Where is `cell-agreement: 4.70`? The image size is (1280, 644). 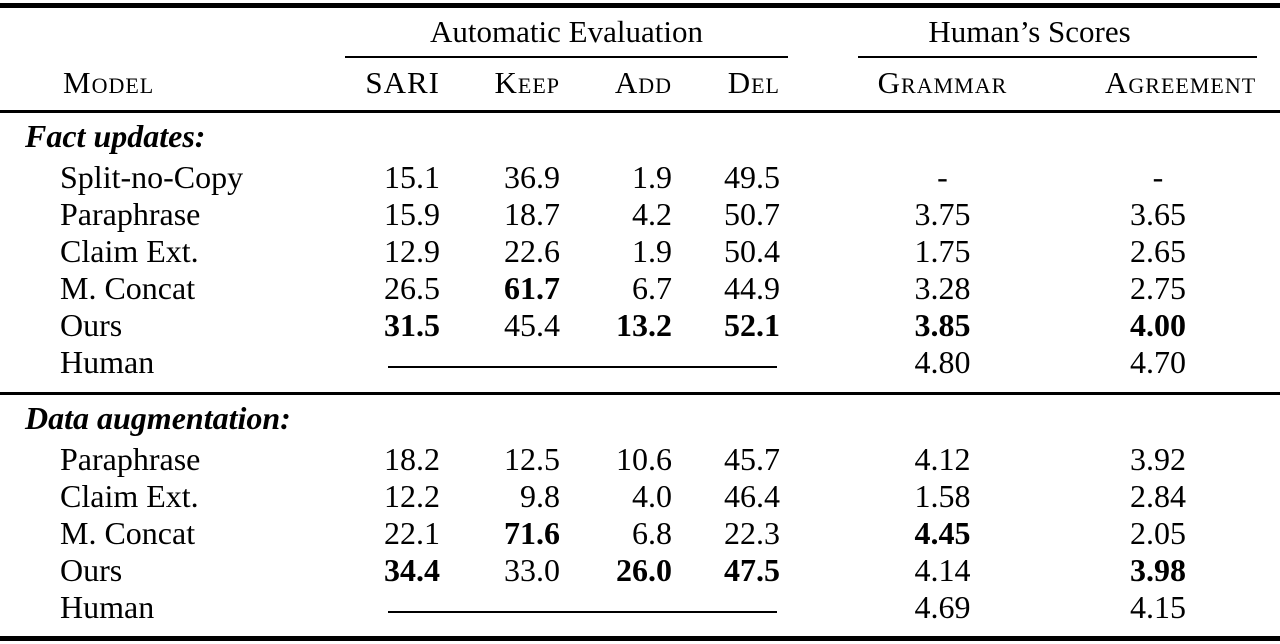
cell-agreement: 4.70 is located at coordinates (1158, 362).